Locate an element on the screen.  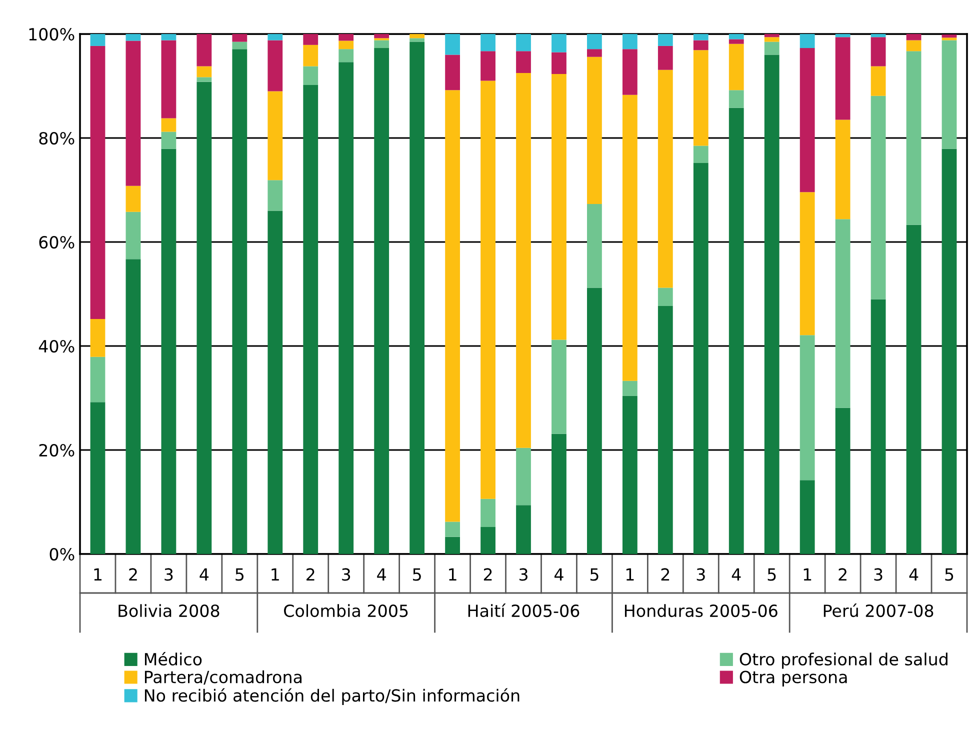
text: Bolivia 2008 is located at coordinates (169, 611).